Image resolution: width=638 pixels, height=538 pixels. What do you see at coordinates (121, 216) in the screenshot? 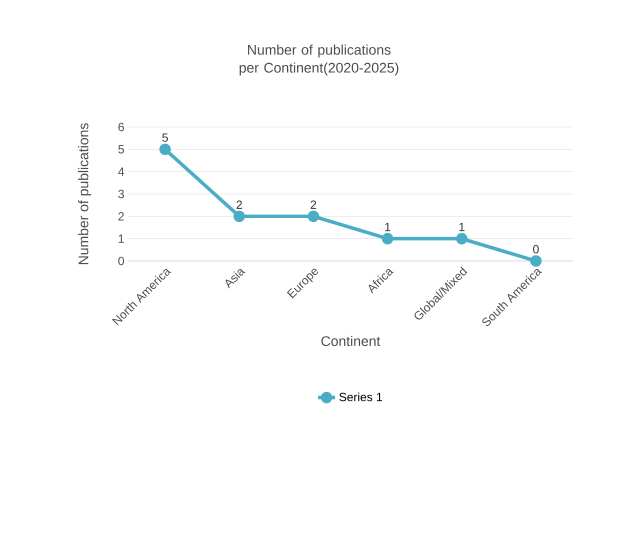
I see `y-tick-label: 2` at bounding box center [121, 216].